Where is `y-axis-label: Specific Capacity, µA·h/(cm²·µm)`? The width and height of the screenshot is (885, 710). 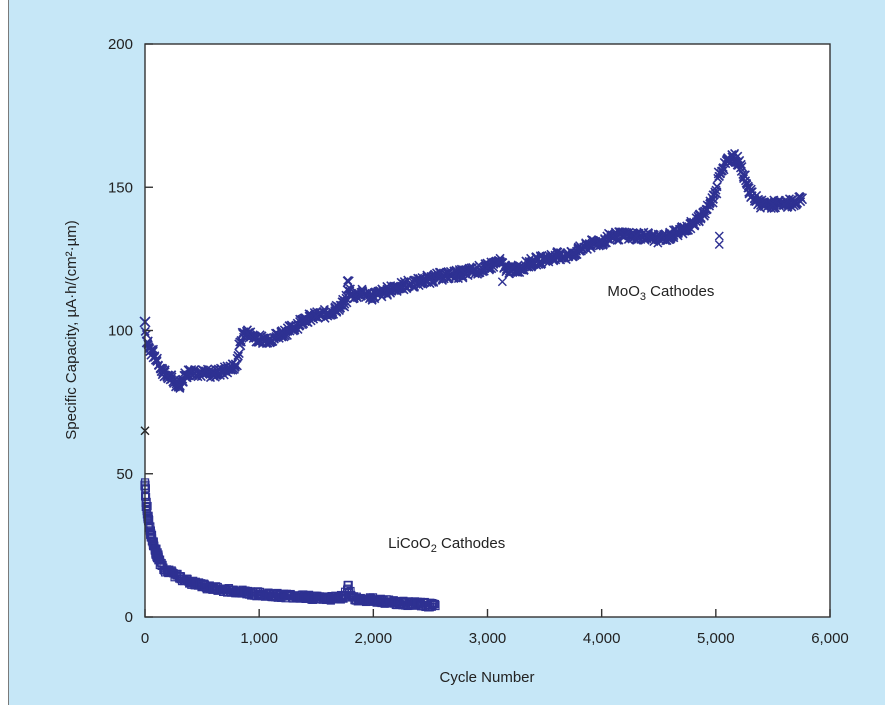
y-axis-label: Specific Capacity, µA·h/(cm²·µm) is located at coordinates (71, 330).